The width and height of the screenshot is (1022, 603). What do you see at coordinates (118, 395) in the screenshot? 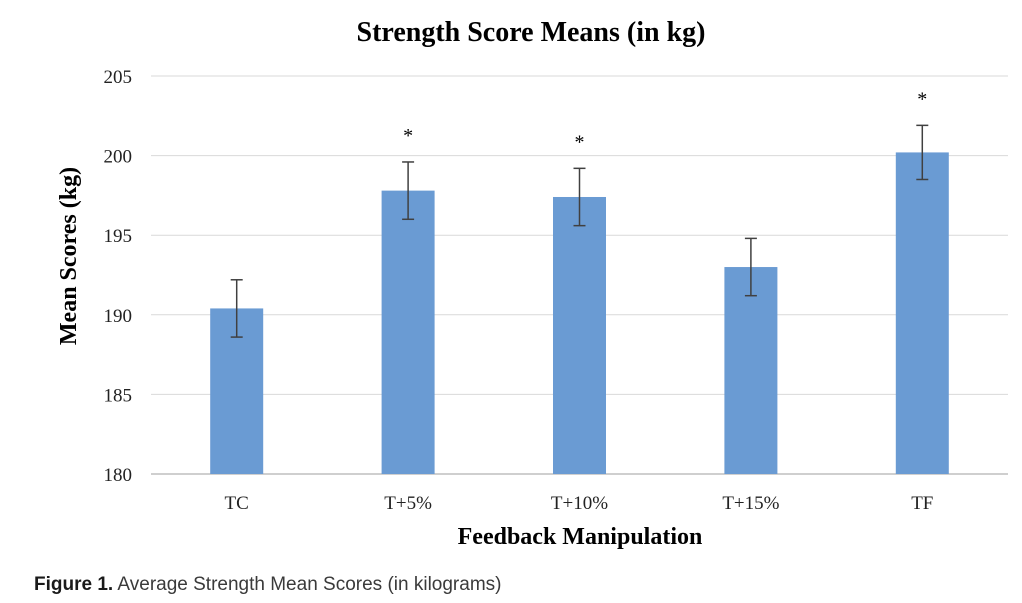
I see `y-tick-label: 185` at bounding box center [118, 395].